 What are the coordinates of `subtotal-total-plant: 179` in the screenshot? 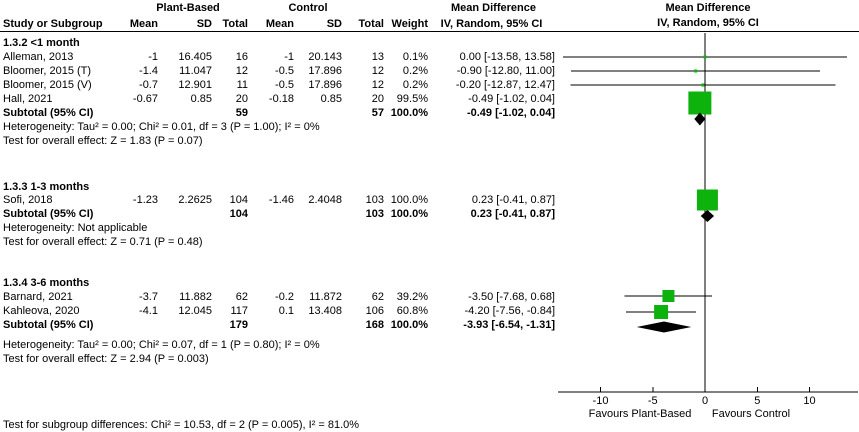 It's located at (238, 325).